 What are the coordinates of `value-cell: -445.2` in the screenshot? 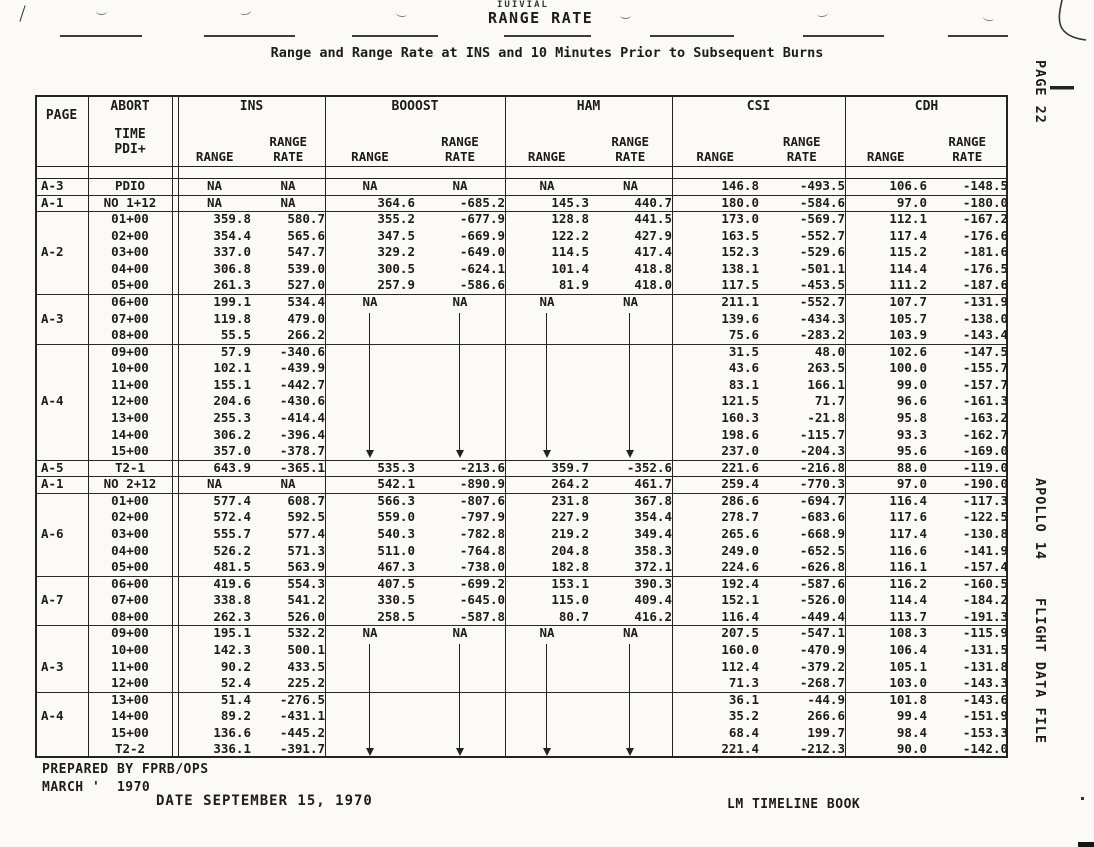 It's located at (302, 732).